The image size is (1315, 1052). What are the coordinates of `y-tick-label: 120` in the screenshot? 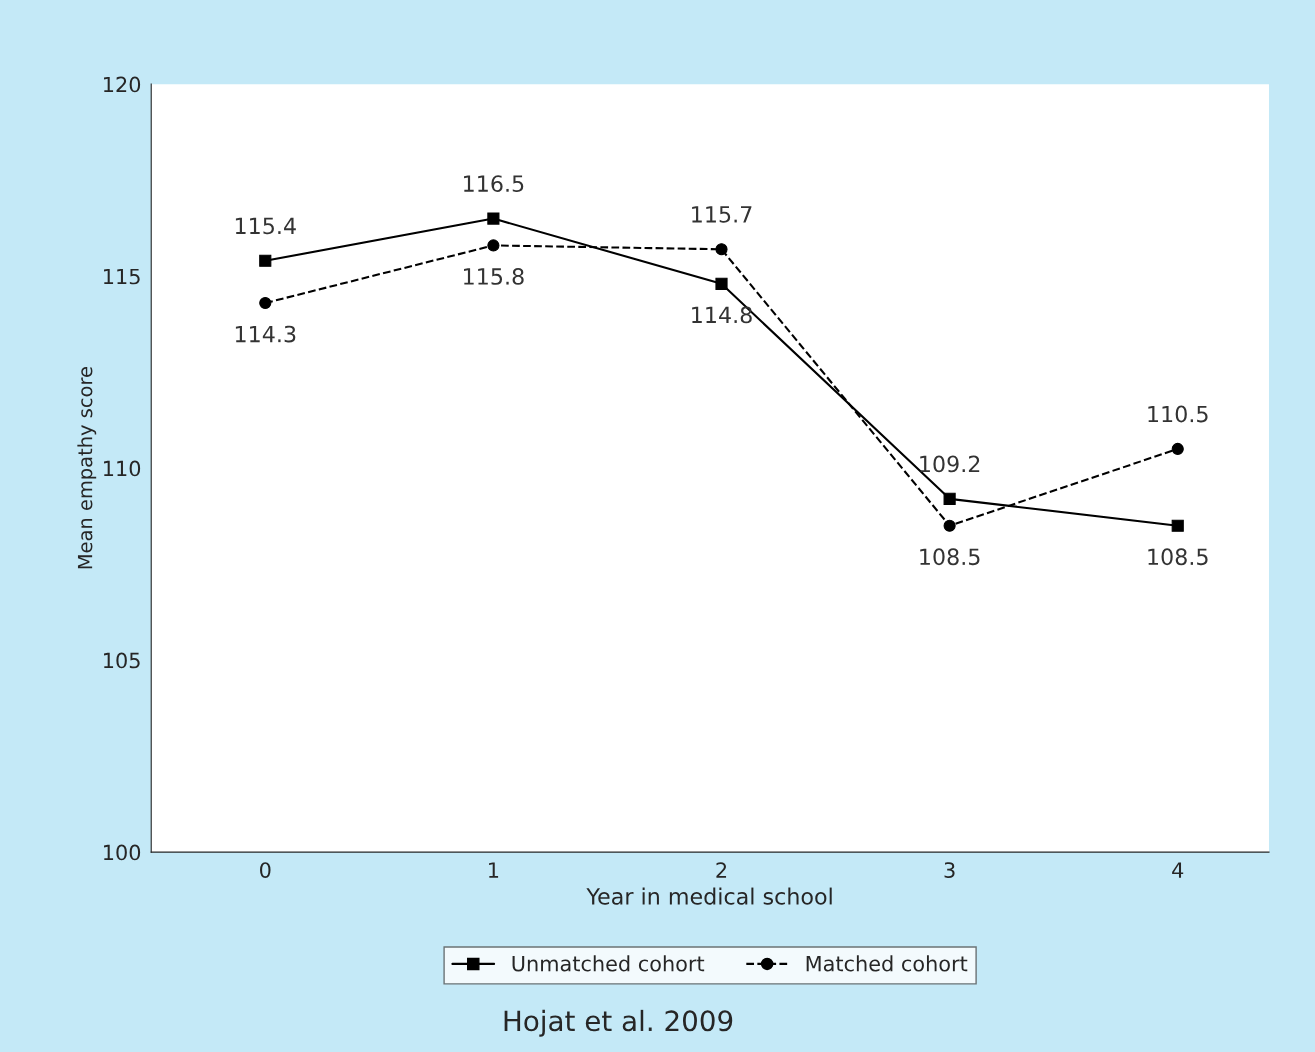 It's located at (122, 84).